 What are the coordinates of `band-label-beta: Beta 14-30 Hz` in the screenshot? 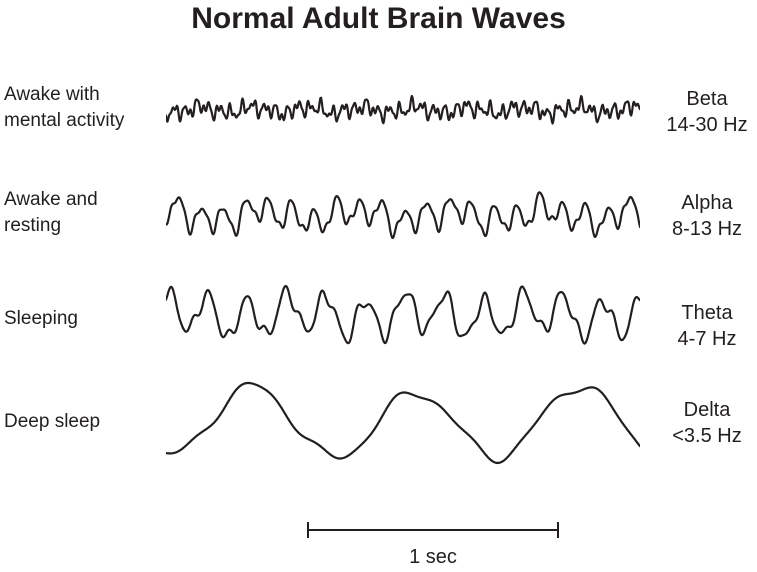 It's located at (707, 112).